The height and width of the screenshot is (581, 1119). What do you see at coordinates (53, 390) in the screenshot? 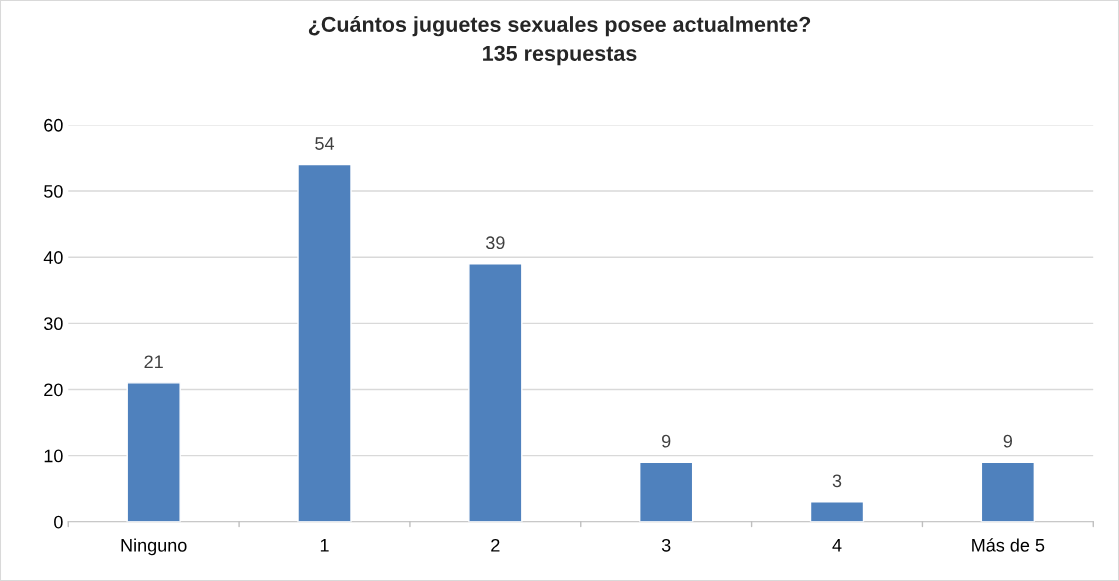
I see `y-tick-label: 20` at bounding box center [53, 390].